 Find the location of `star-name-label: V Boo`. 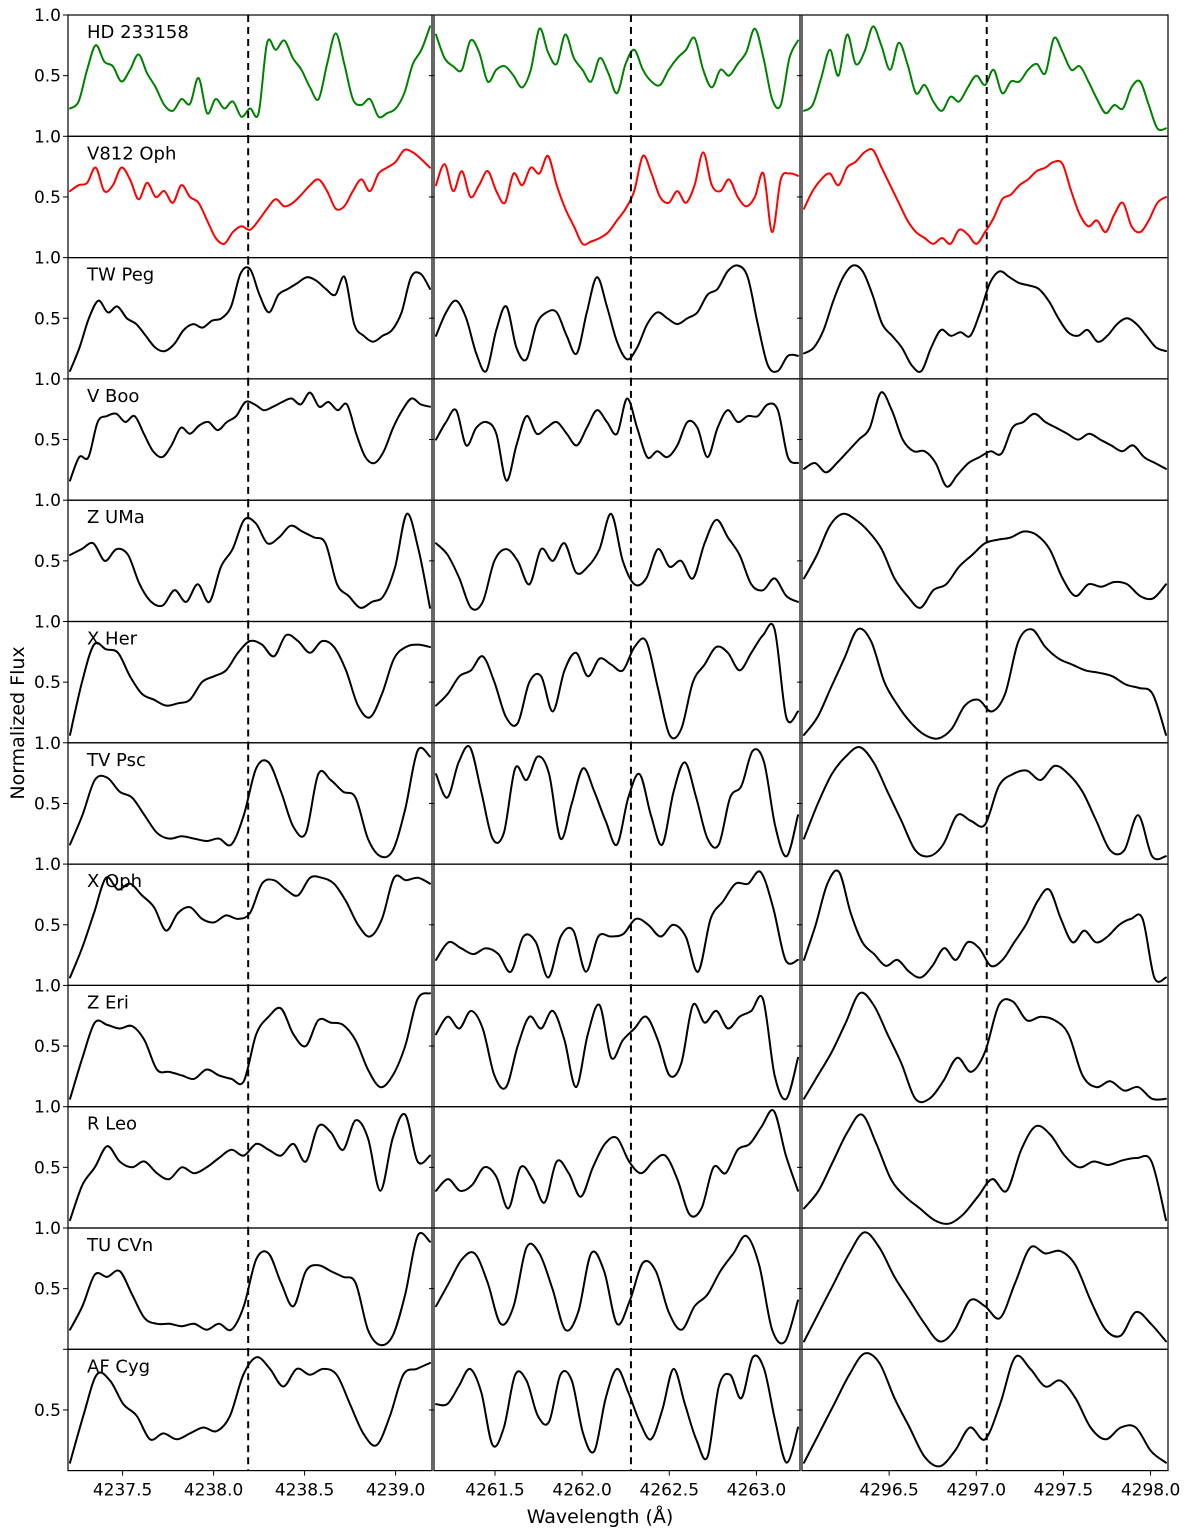

star-name-label: V Boo is located at coordinates (113, 396).